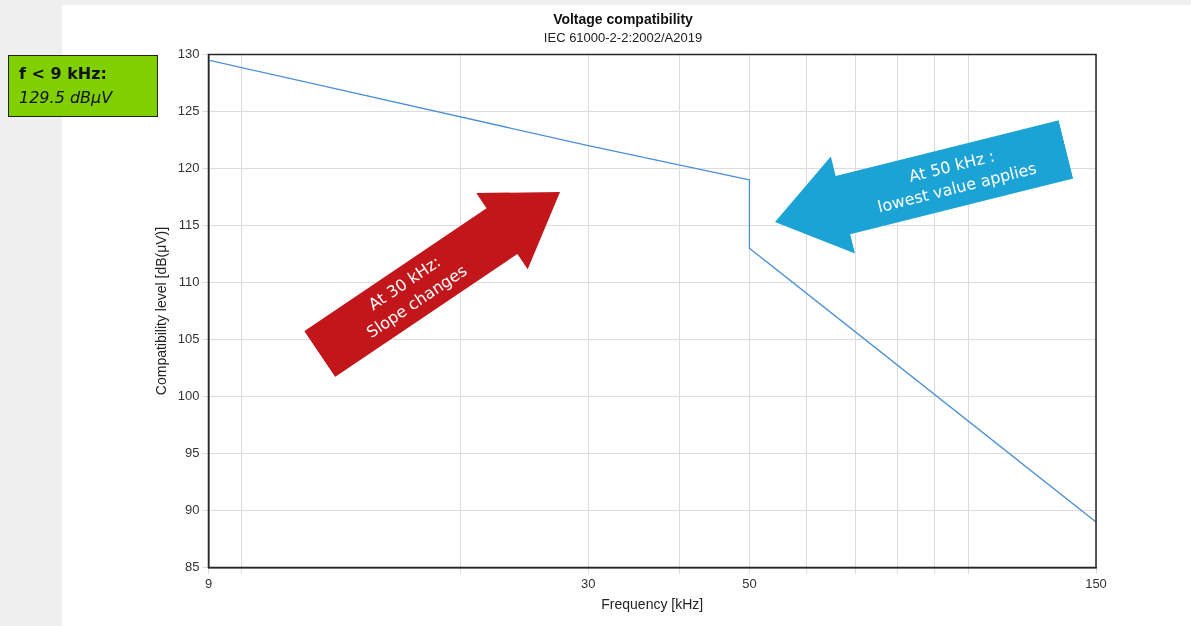 This screenshot has height=626, width=1191. I want to click on x-tick-label: 30, so click(588, 583).